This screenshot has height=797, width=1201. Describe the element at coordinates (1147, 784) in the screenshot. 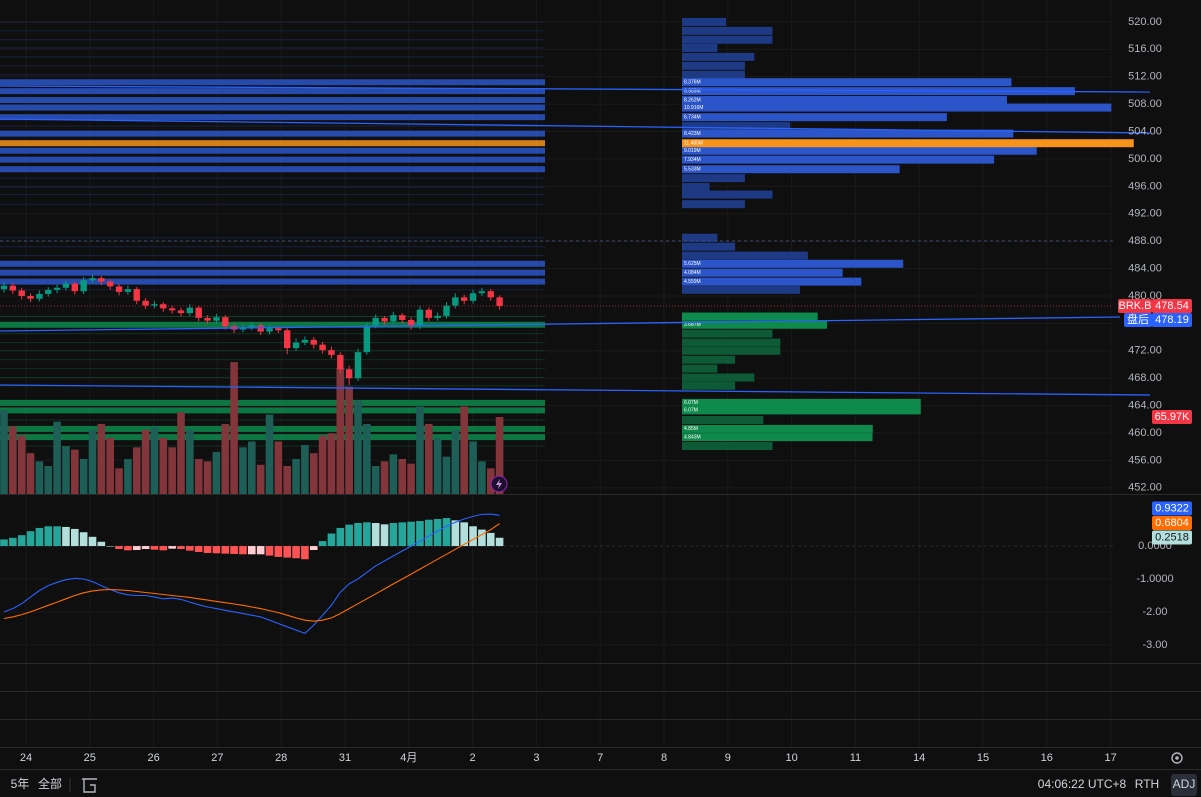

I see `session-button: RTH` at that location.